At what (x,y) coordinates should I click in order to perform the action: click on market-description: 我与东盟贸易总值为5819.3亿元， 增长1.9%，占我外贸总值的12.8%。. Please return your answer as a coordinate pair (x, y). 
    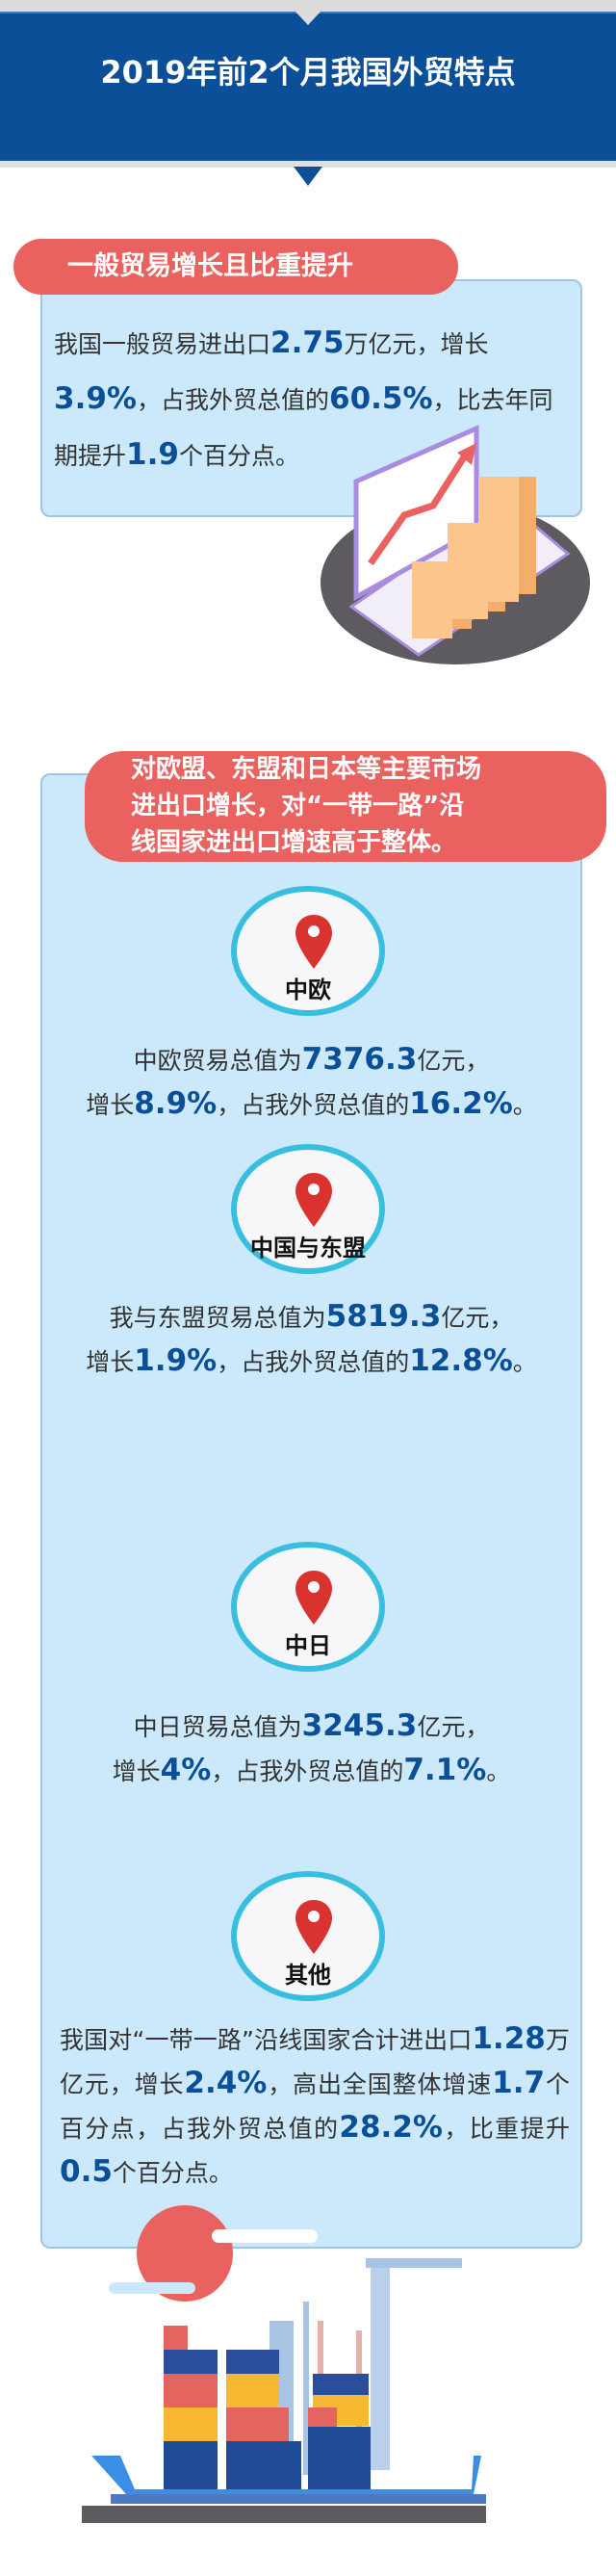
    Looking at the image, I should click on (311, 1339).